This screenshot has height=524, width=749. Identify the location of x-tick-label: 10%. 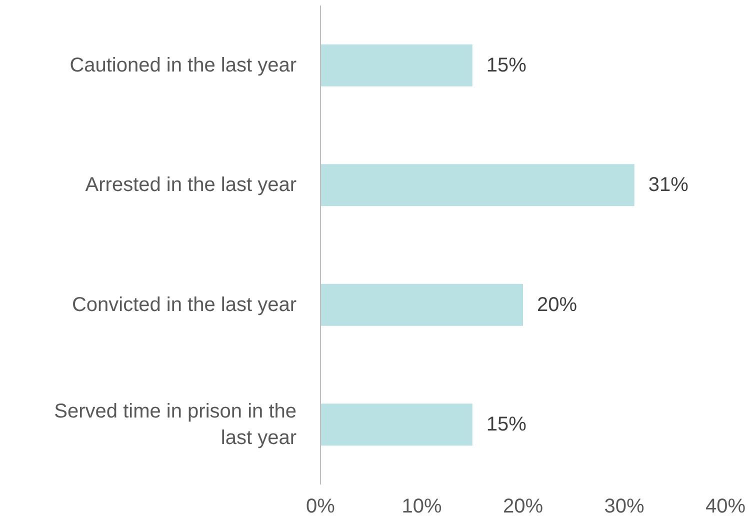
(422, 507).